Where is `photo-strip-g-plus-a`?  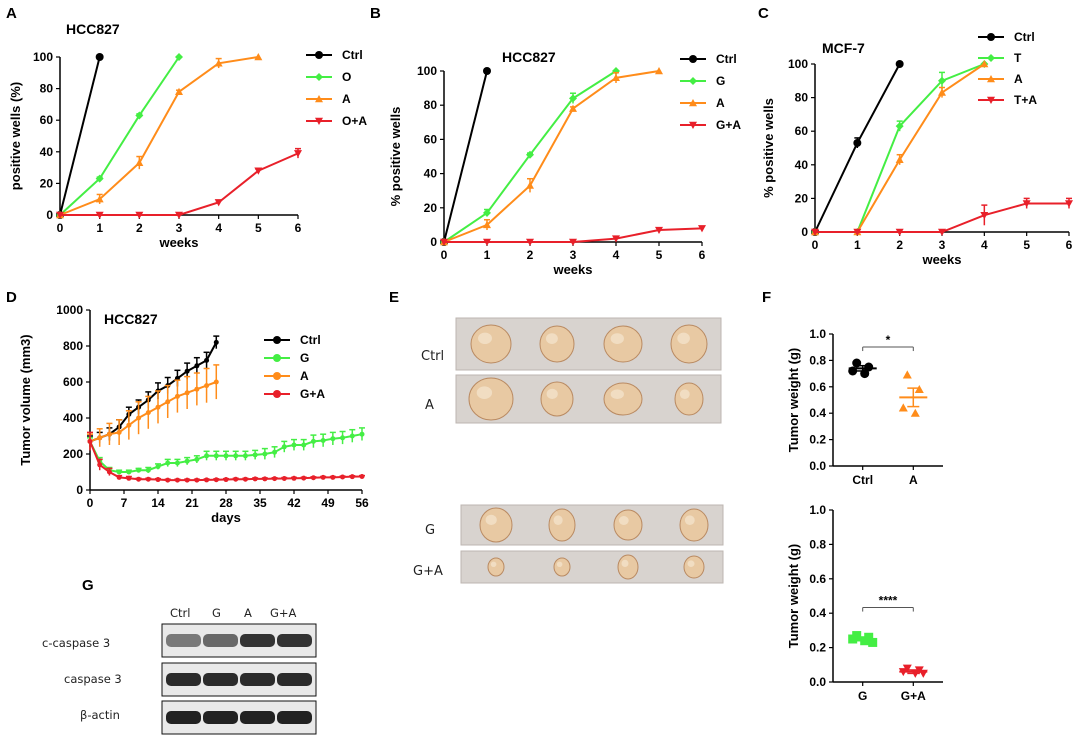
photo-strip-g-plus-a is located at coordinates (592, 567).